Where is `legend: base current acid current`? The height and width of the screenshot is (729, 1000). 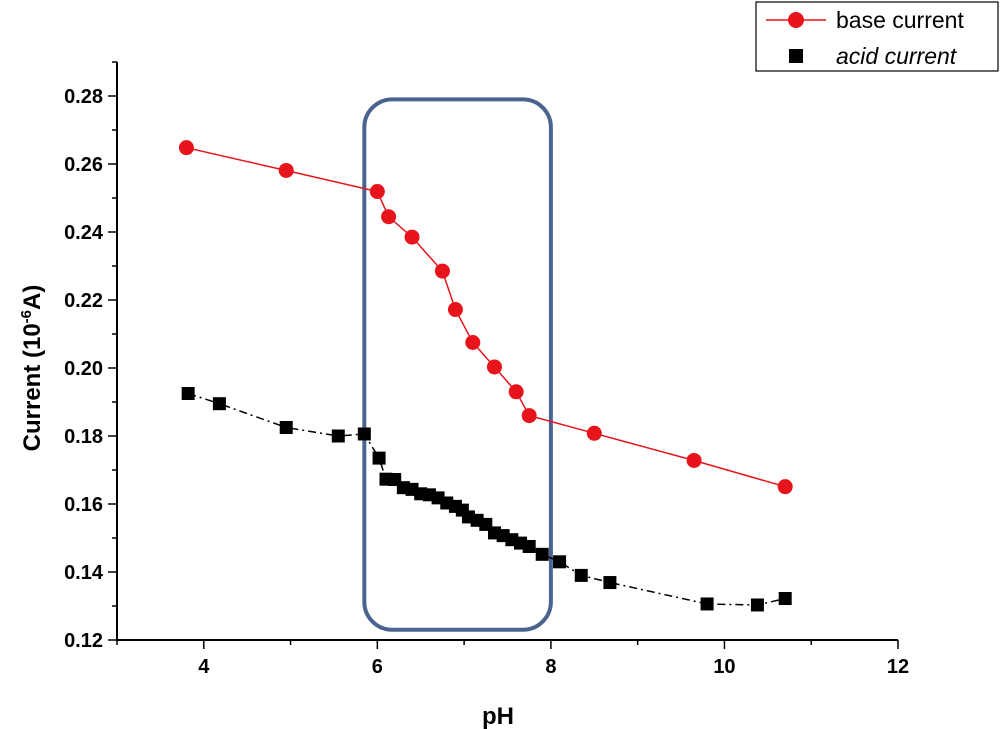 legend: base current acid current is located at coordinates (877, 36).